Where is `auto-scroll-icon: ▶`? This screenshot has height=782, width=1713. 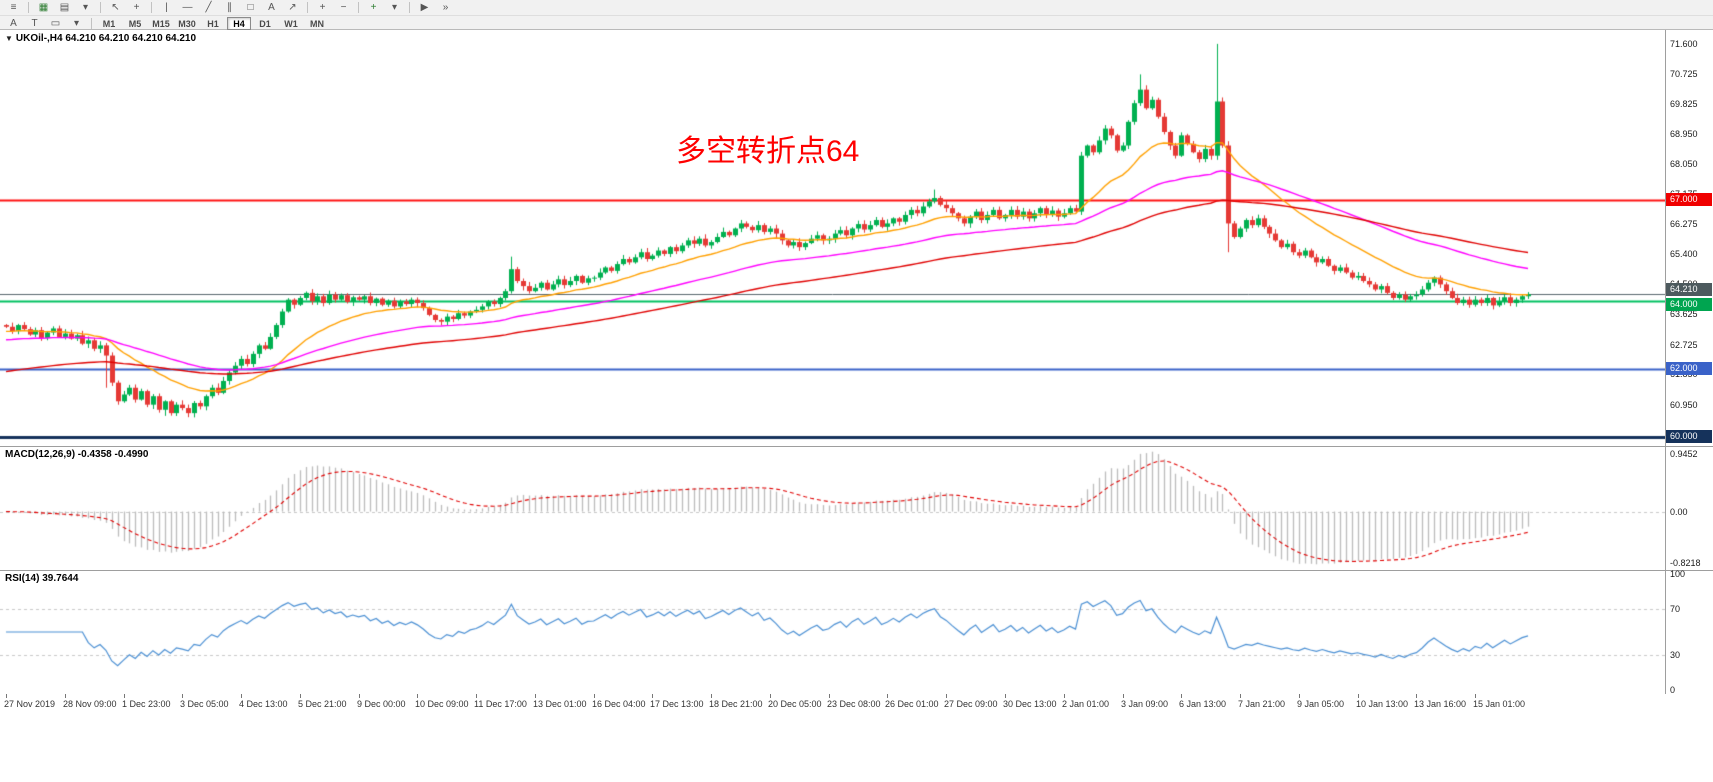 auto-scroll-icon: ▶ is located at coordinates (424, 7).